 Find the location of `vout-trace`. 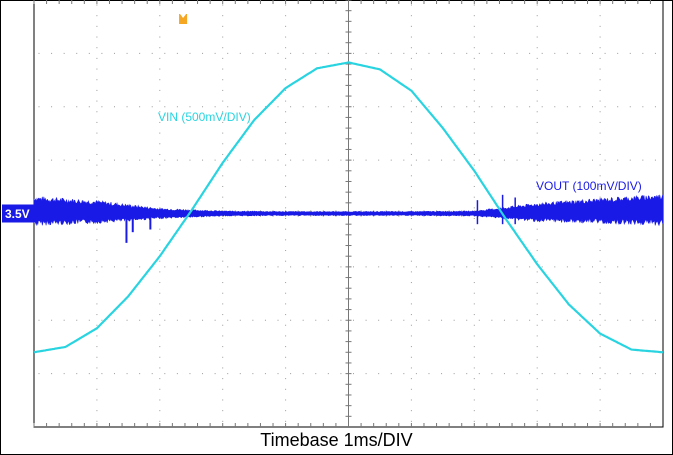

vout-trace is located at coordinates (346, 211).